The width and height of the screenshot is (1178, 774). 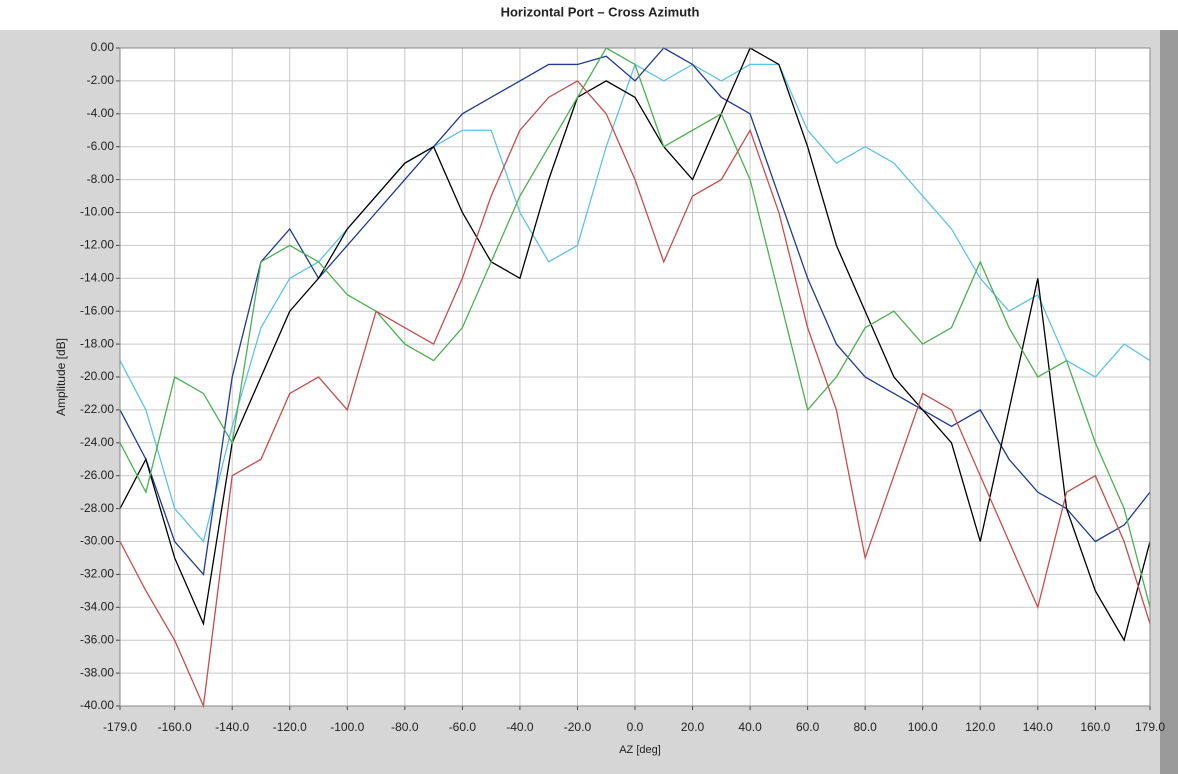 What do you see at coordinates (97, 343) in the screenshot?
I see `y-tick-label: -18.00` at bounding box center [97, 343].